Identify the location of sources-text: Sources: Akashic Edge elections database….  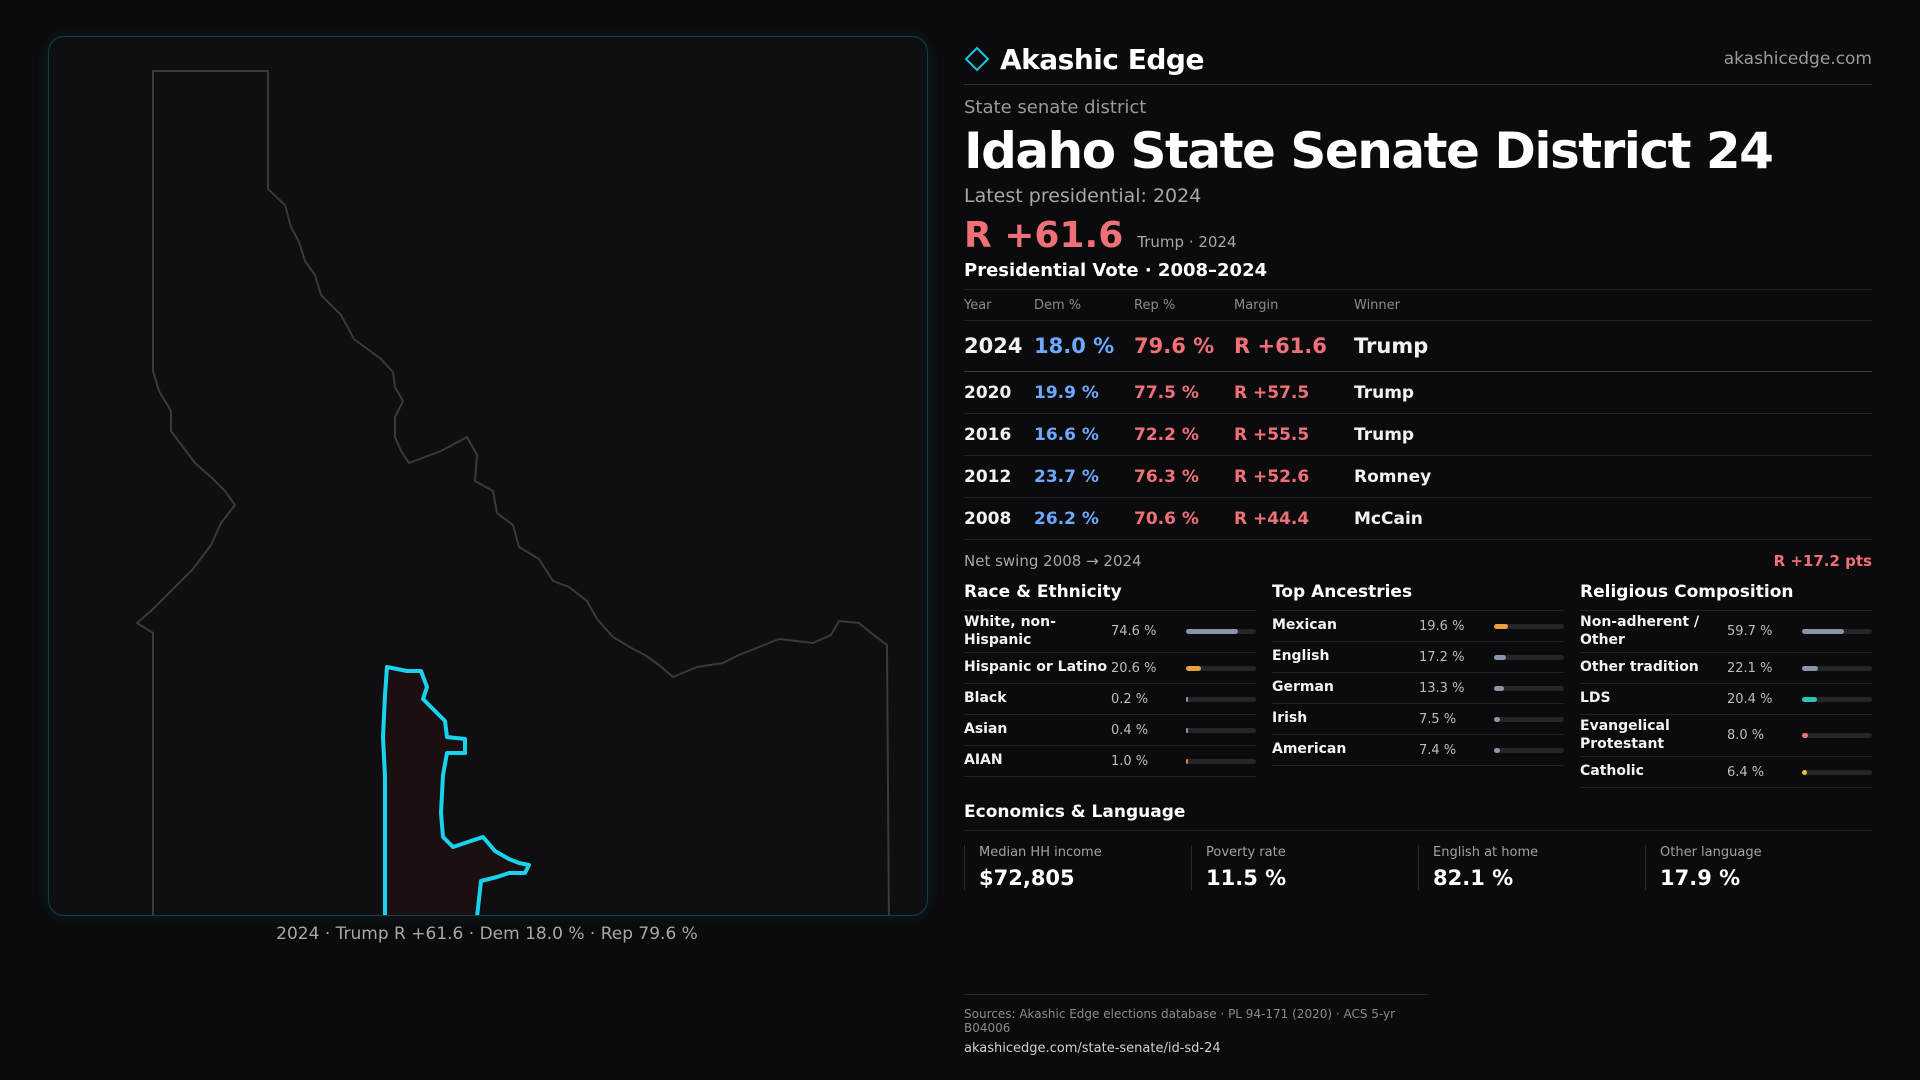
(1180, 1021).